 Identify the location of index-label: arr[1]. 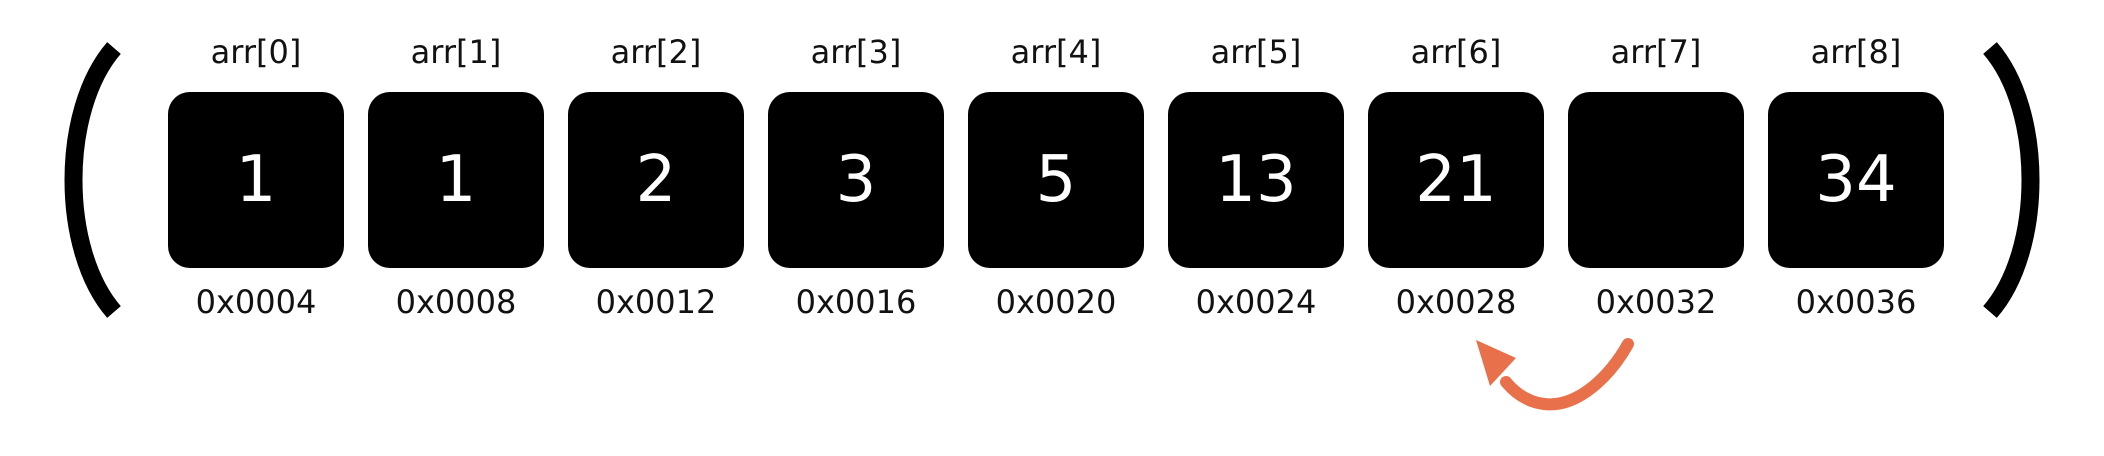
(456, 52).